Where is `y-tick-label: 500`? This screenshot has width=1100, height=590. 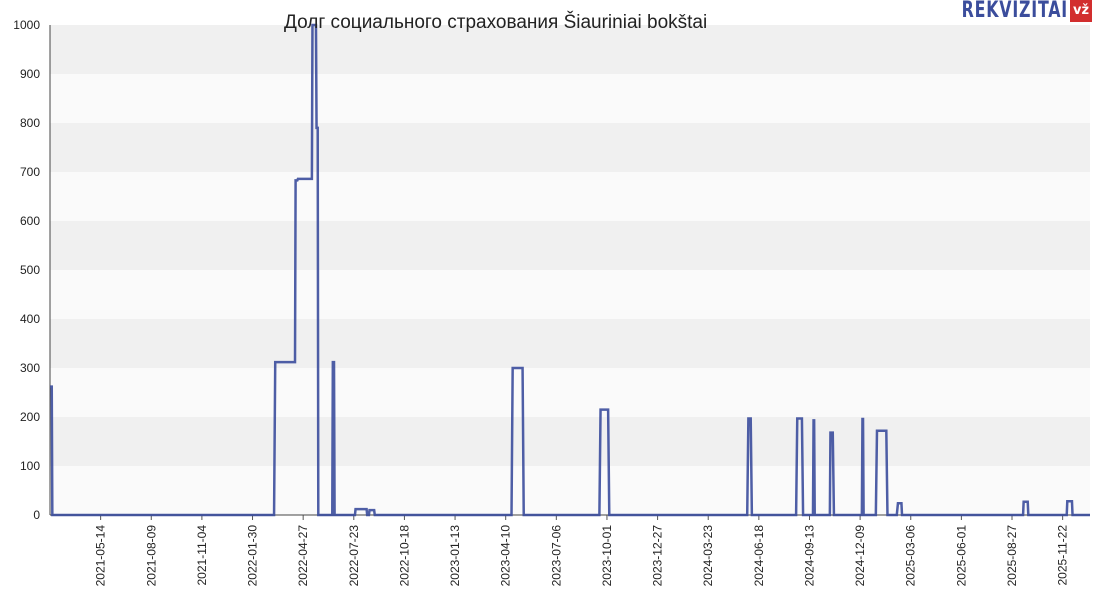 y-tick-label: 500 is located at coordinates (30, 270).